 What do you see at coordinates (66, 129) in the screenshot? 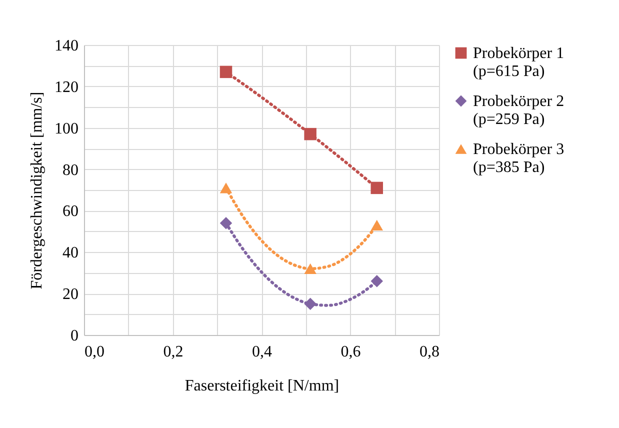
I see `y-tick-label: 100` at bounding box center [66, 129].